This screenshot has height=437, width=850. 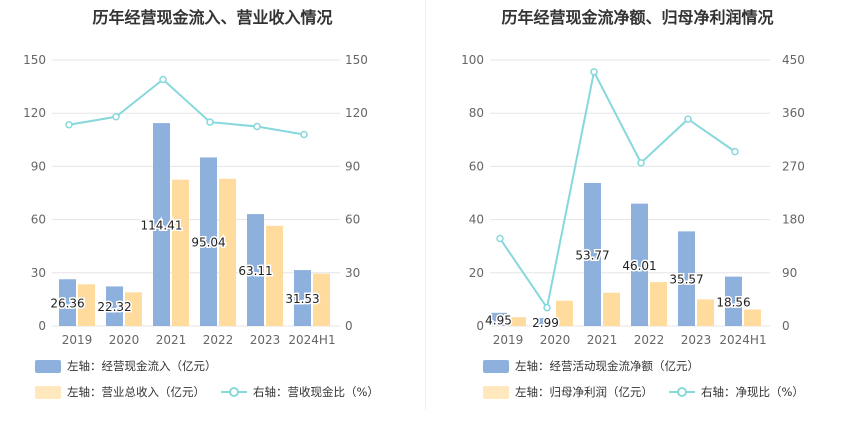 What do you see at coordinates (34, 60) in the screenshot?
I see `y-left-tick-label: 150` at bounding box center [34, 60].